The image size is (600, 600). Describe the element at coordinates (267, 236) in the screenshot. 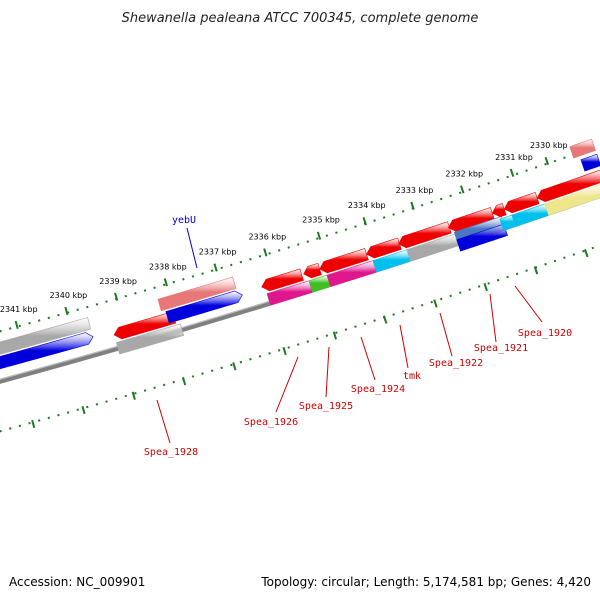

I see `tick-label: 2336 kbp` at that location.